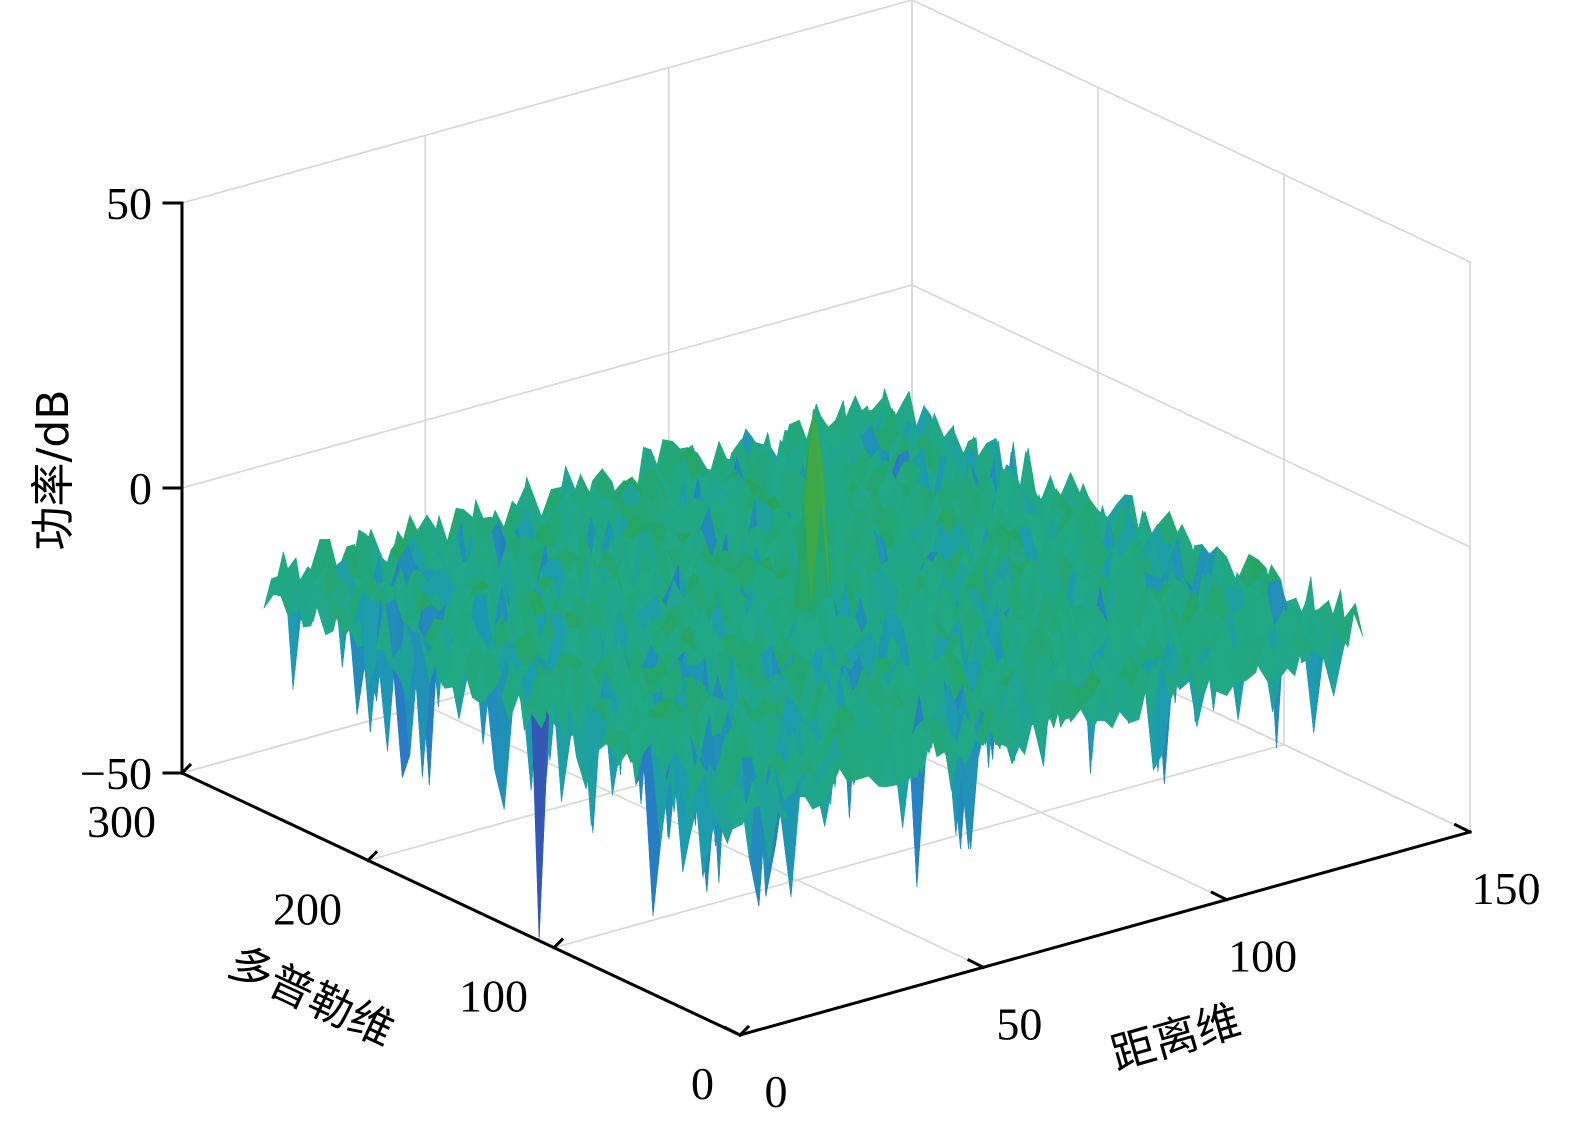 The image size is (1594, 1125). Describe the element at coordinates (702, 1083) in the screenshot. I see `y-tick-label: 0` at that location.